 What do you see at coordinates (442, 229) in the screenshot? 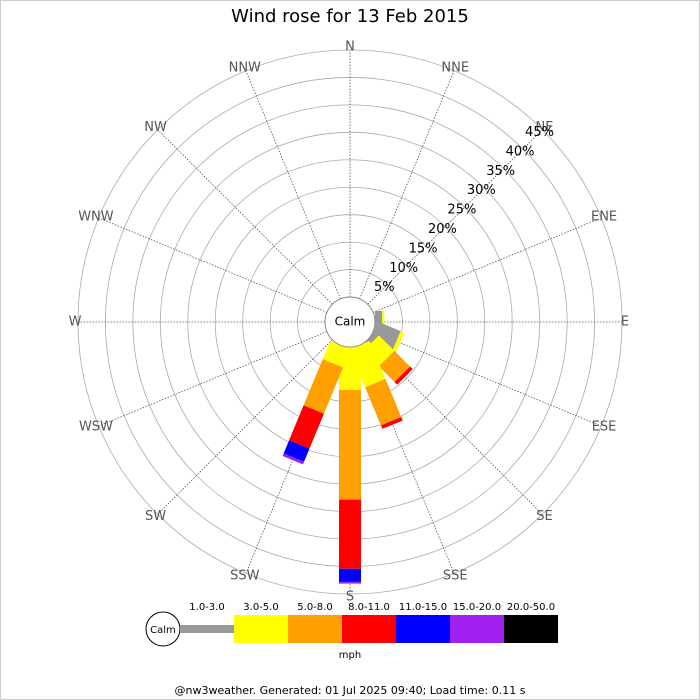
I see `ring-label: 20%` at bounding box center [442, 229].